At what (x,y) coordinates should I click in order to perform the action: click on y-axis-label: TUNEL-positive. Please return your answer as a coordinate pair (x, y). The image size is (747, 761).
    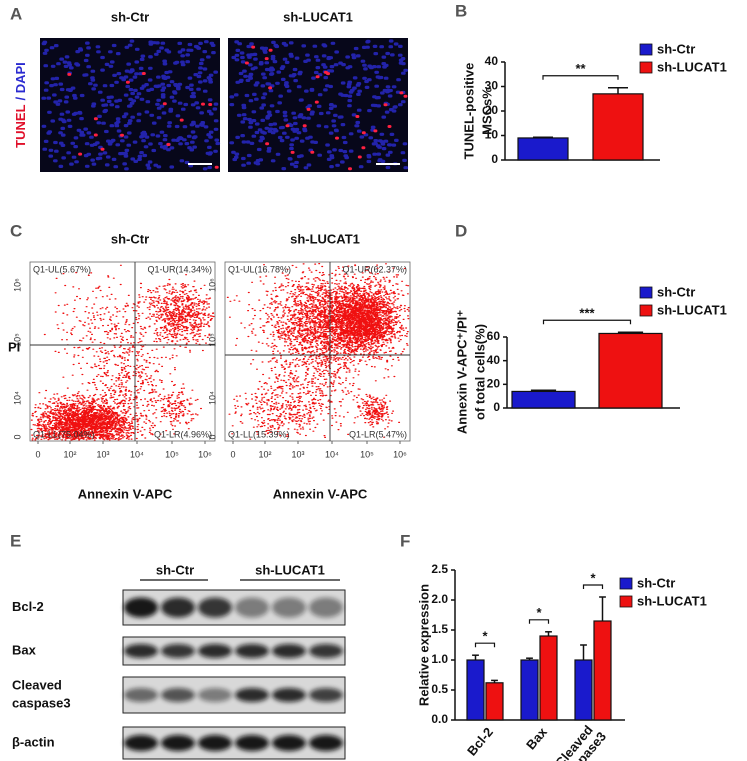
    Looking at the image, I should click on (468, 111).